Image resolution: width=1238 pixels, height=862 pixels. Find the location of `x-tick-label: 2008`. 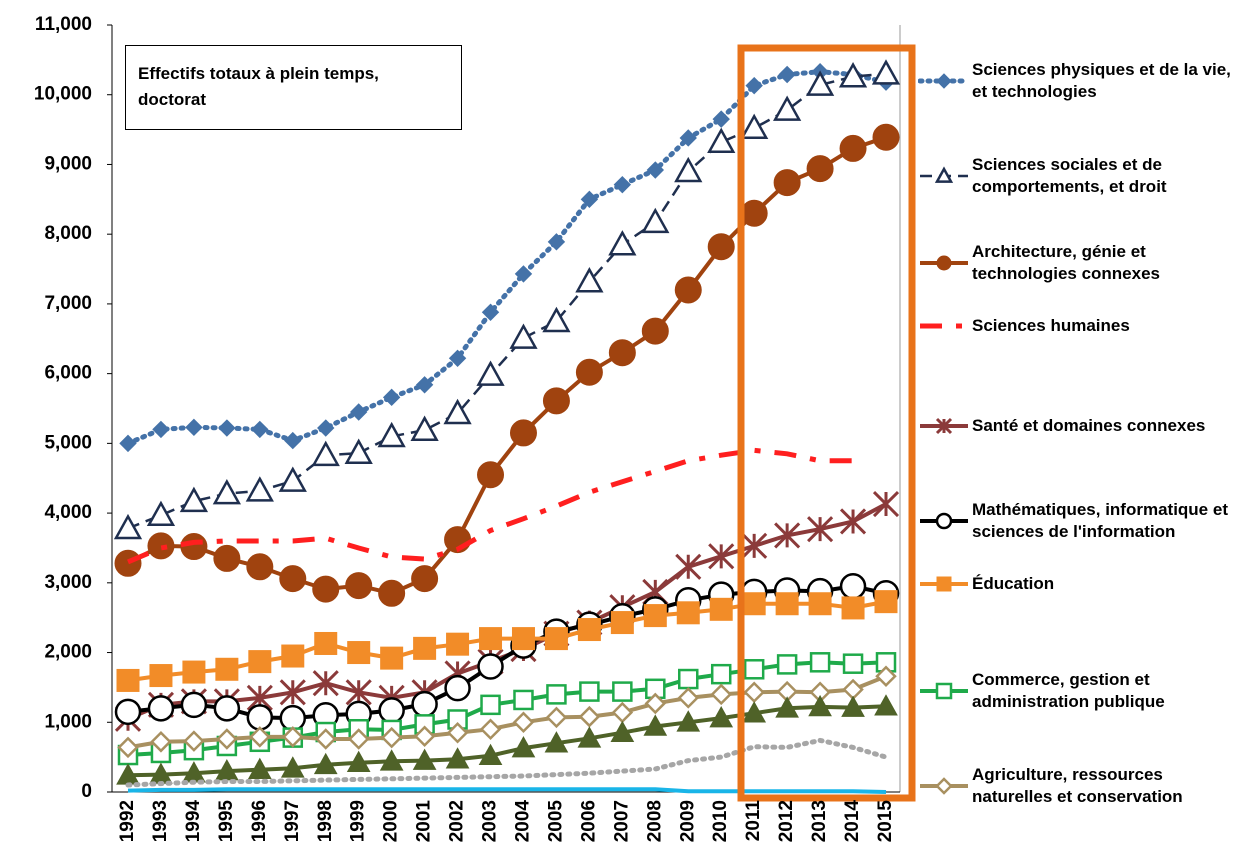

x-tick-label: 2008 is located at coordinates (654, 821).